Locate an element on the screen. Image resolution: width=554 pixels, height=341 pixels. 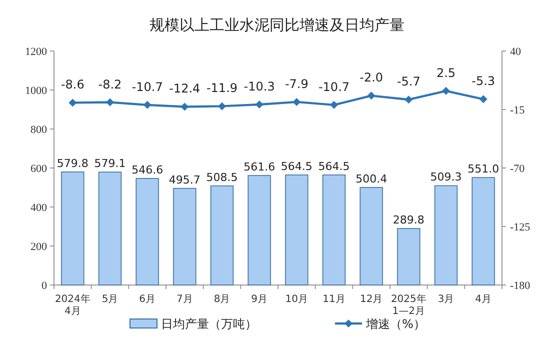
y2-tick-label: -70 is located at coordinates (518, 169).